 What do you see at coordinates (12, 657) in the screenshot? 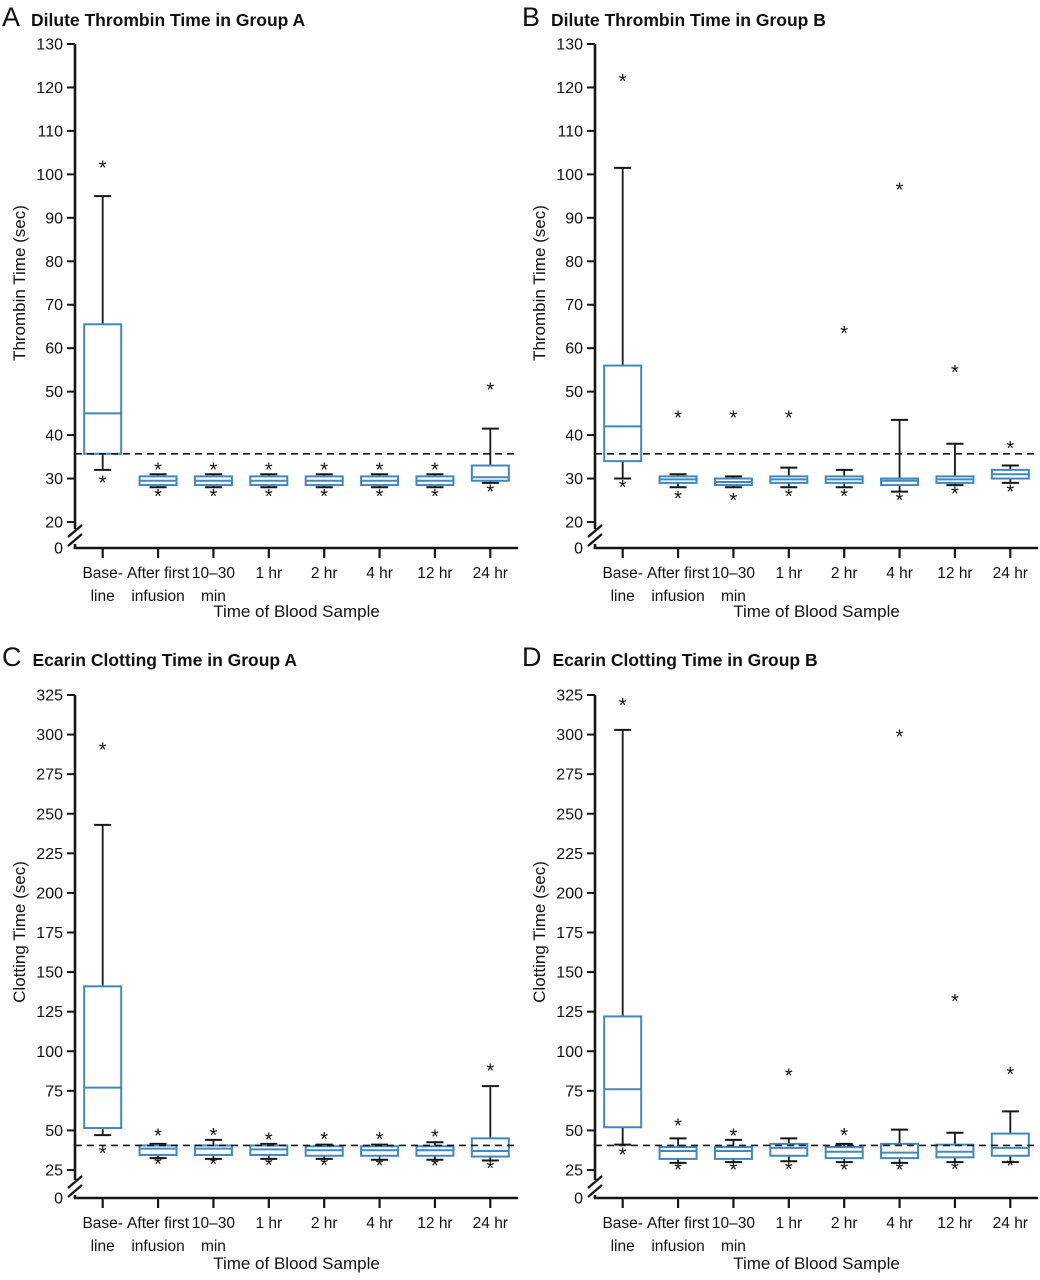
I see `panel-letter-C: C` at bounding box center [12, 657].